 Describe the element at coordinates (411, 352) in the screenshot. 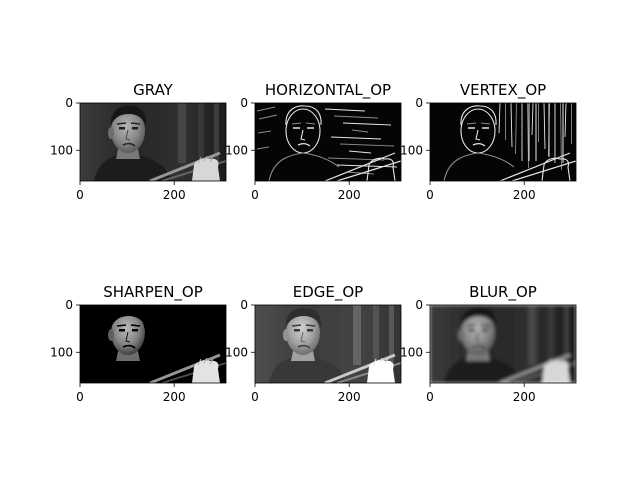

I see `subplot-6-ytick-label-1: 100` at that location.